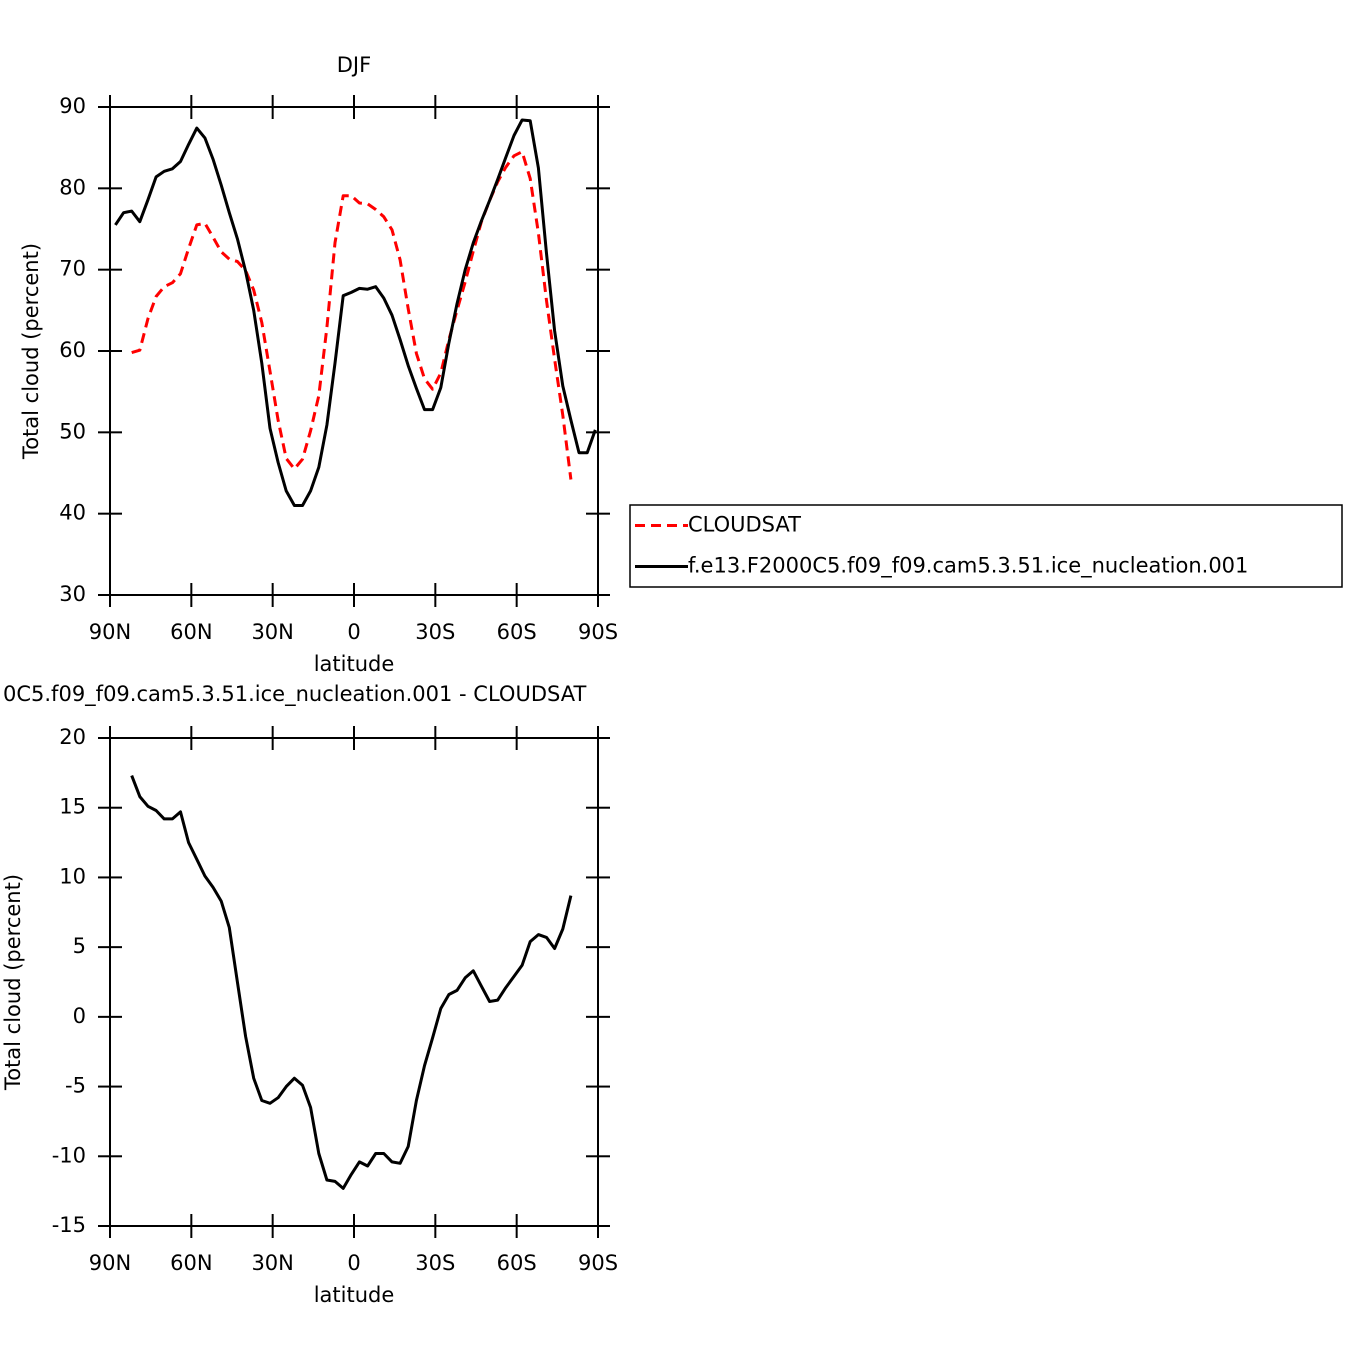  What do you see at coordinates (72, 807) in the screenshot?
I see `y-tick-label: 15` at bounding box center [72, 807].